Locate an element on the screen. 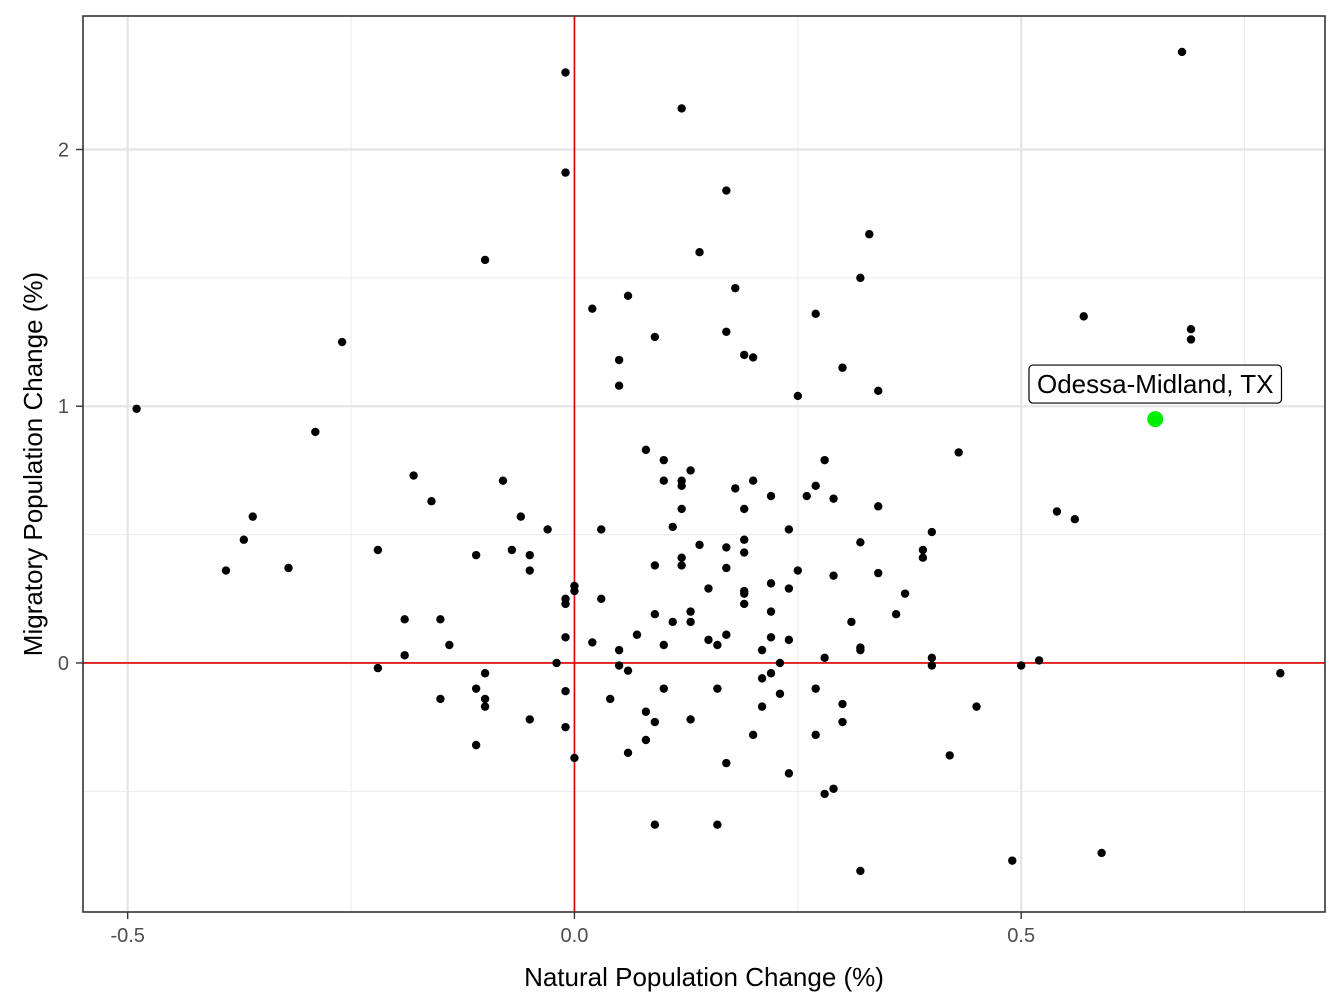  x-tick-label: 0.0 is located at coordinates (575, 936).